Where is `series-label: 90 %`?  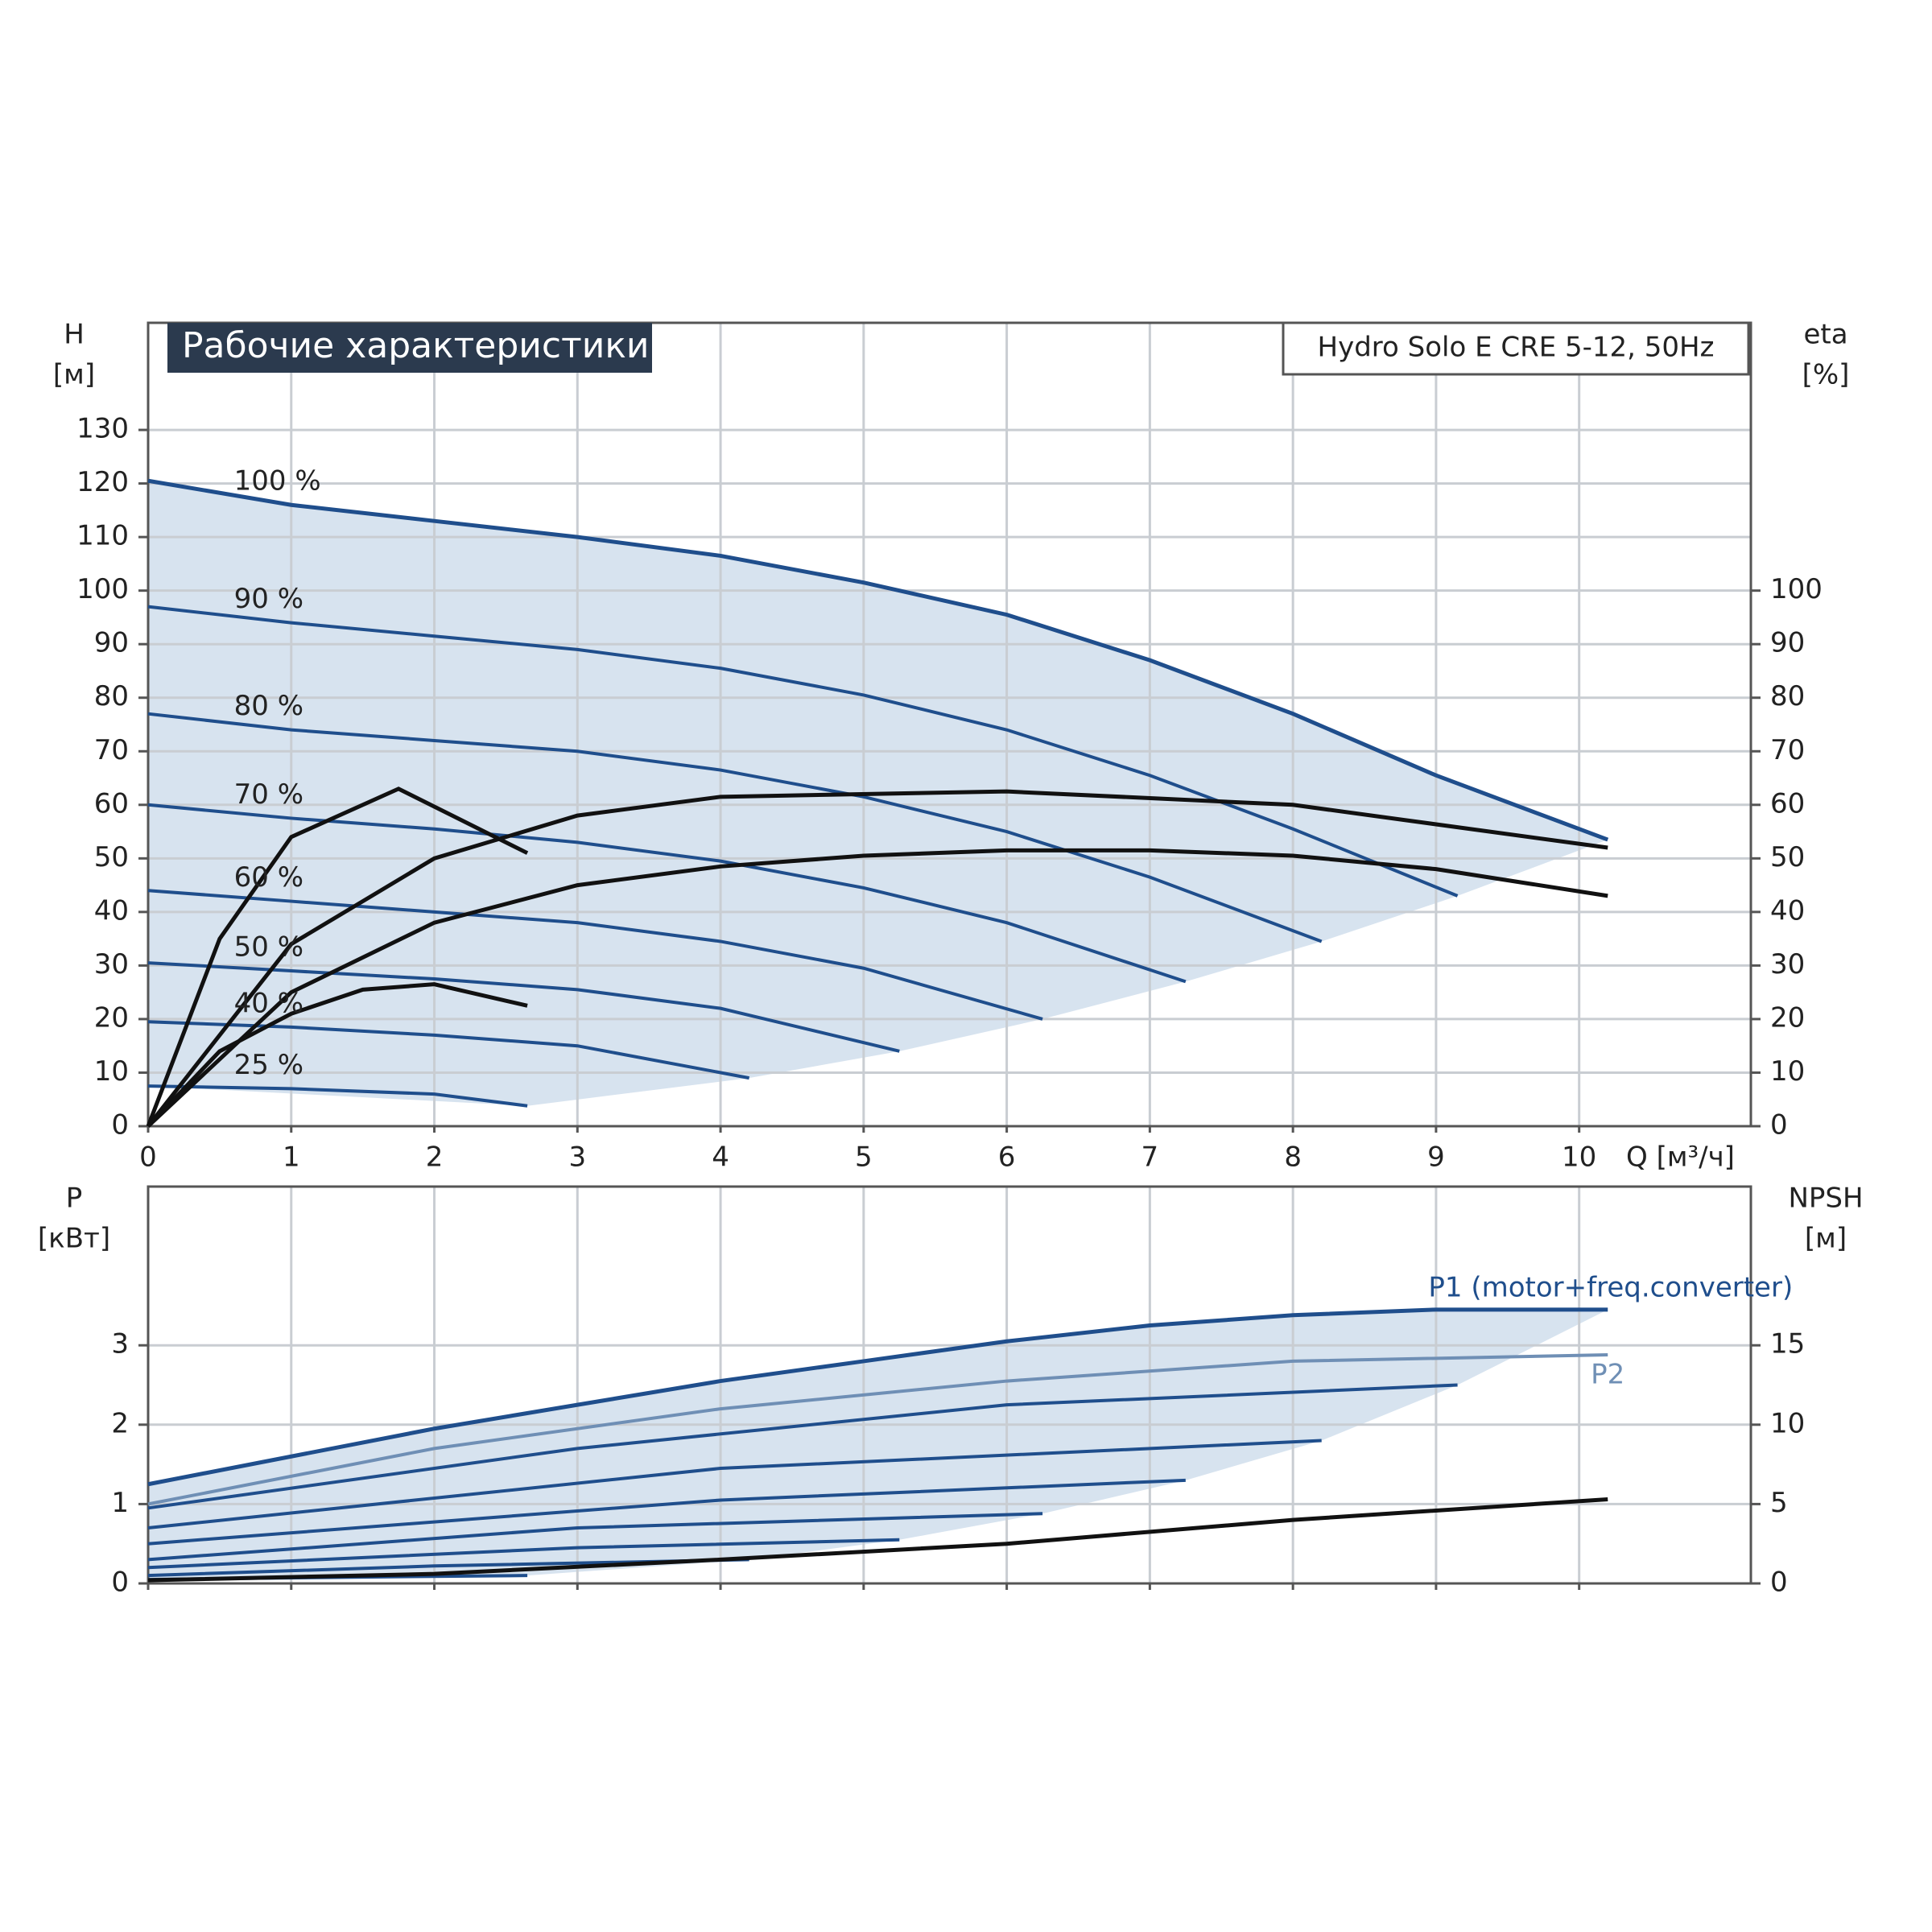
series-label: 90 % is located at coordinates (268, 599).